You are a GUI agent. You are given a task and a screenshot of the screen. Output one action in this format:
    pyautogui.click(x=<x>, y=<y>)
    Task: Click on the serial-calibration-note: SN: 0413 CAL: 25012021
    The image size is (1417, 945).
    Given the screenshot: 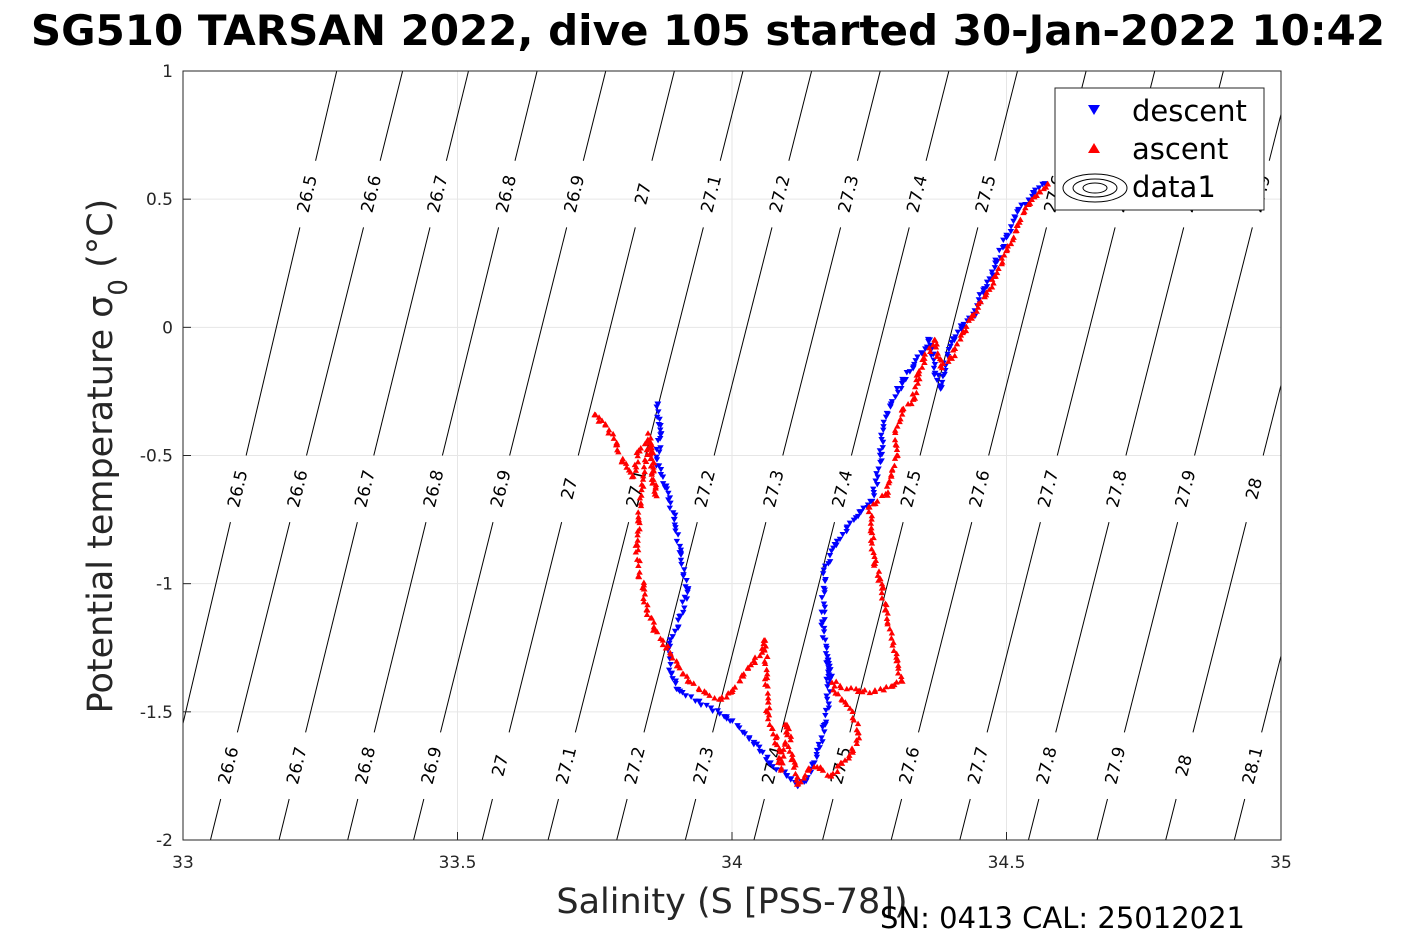 What is the action you would take?
    pyautogui.click(x=1062, y=918)
    